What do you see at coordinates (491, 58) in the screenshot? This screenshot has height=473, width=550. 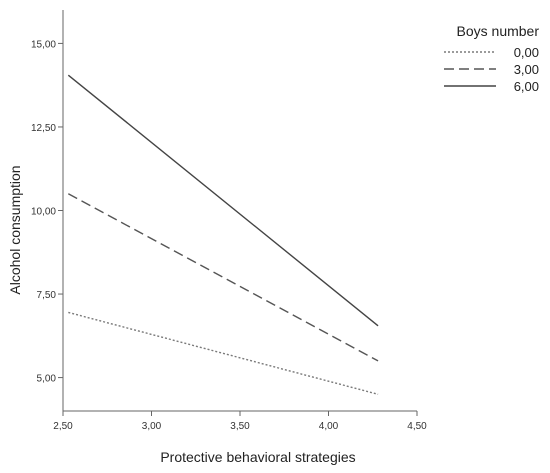 I see `legend: Boys number 0,00 3,00 6,00` at bounding box center [491, 58].